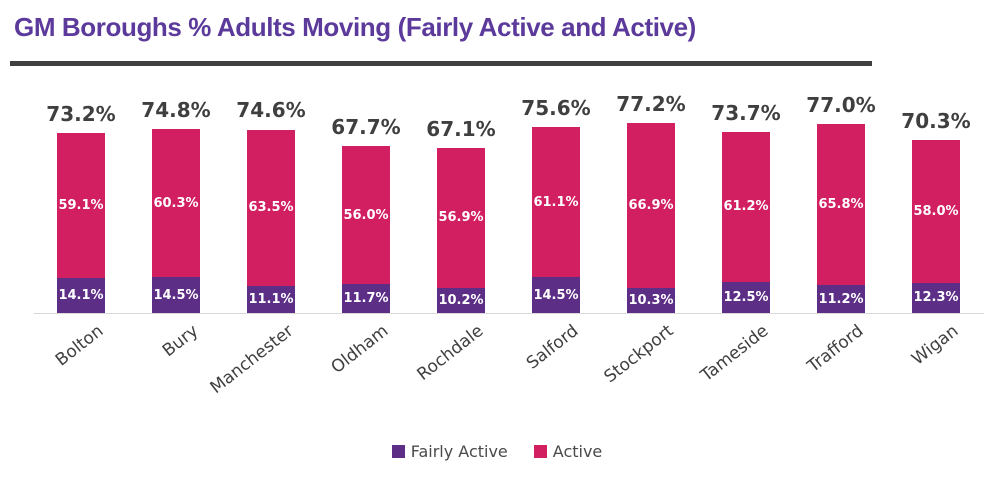 The height and width of the screenshot is (489, 994). What do you see at coordinates (735, 353) in the screenshot?
I see `x-axis-label: Tameside` at bounding box center [735, 353].